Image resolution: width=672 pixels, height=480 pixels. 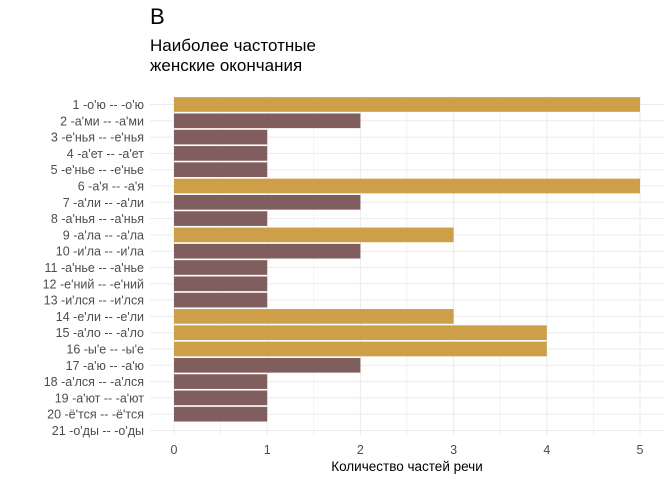 I want to click on y-tick-label: 20 -ё'тся -- -ё'тся, so click(x=95, y=415).